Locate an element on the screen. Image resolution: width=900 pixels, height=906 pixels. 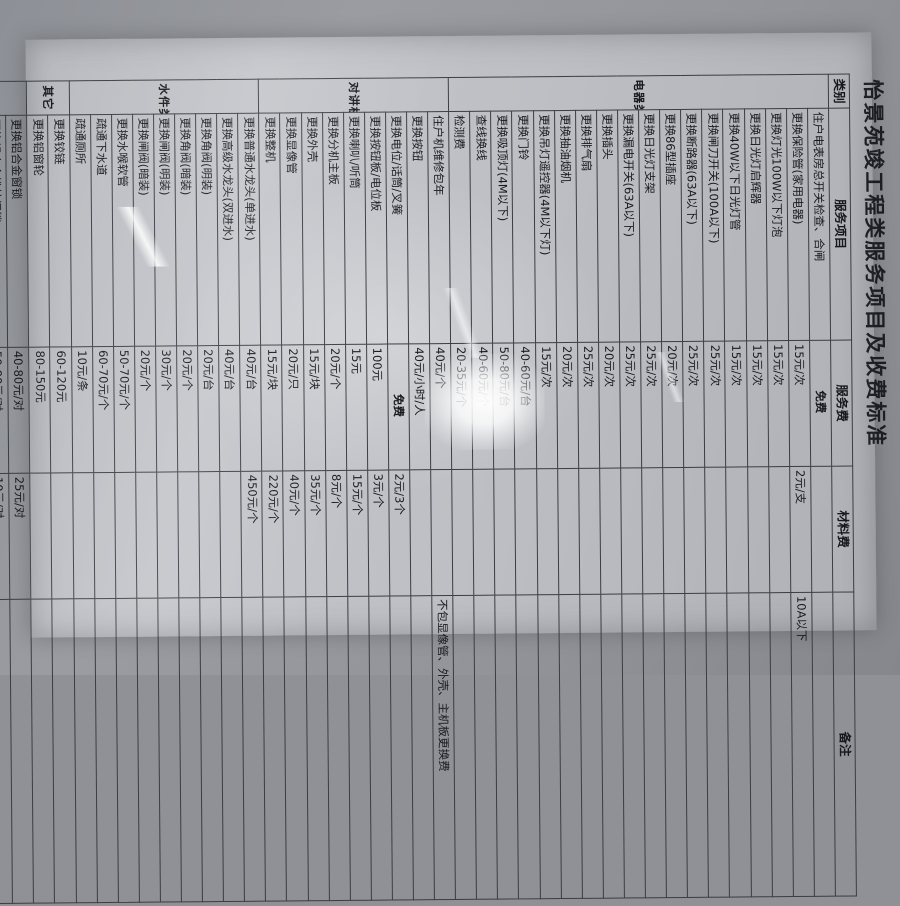
cell-service-fee: 40-60元/个 is located at coordinates (483, 406).